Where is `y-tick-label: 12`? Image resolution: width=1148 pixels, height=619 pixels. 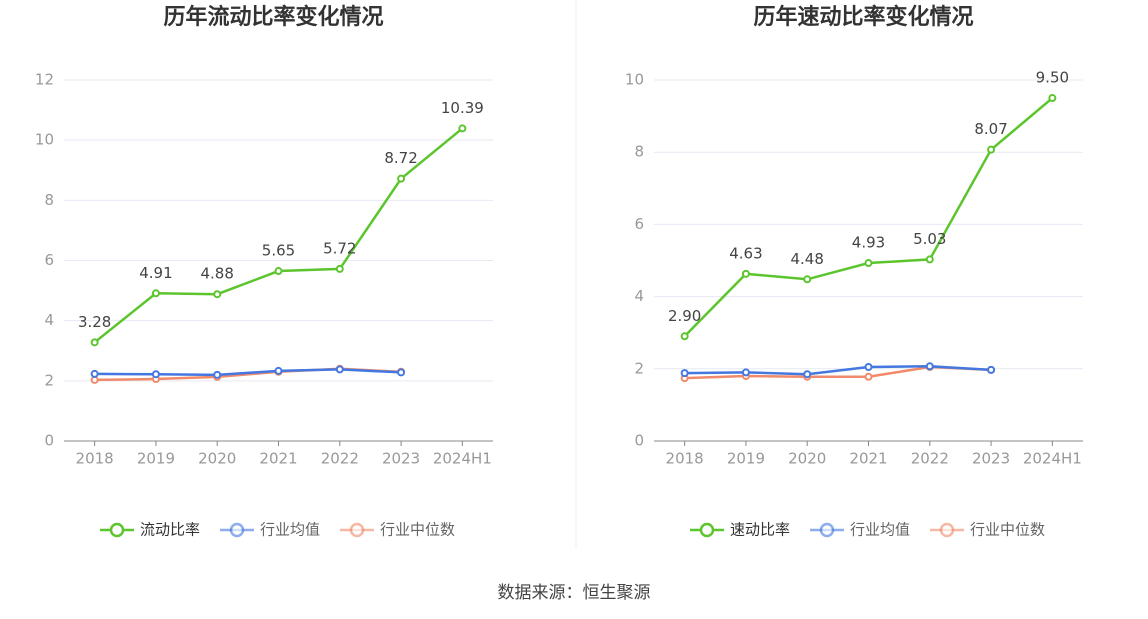
y-tick-label: 12 is located at coordinates (44, 80).